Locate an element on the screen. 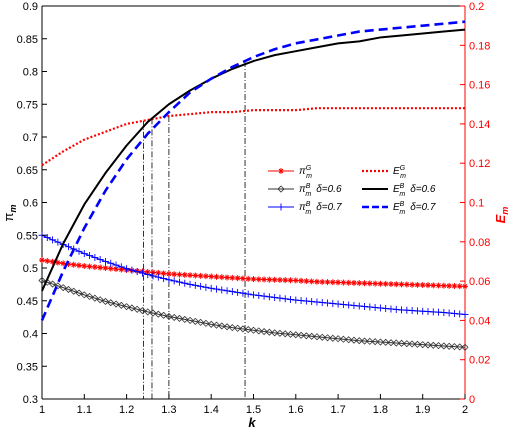 The height and width of the screenshot is (430, 512). left-tick-label: 0.5 is located at coordinates (30, 269).